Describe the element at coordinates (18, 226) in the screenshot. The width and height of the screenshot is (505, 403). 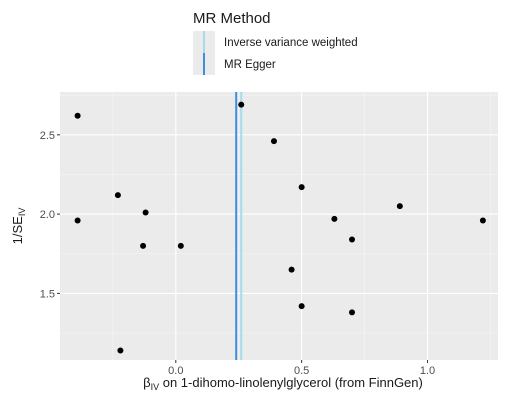
I see `y-axis-title: 1/SEIV` at that location.